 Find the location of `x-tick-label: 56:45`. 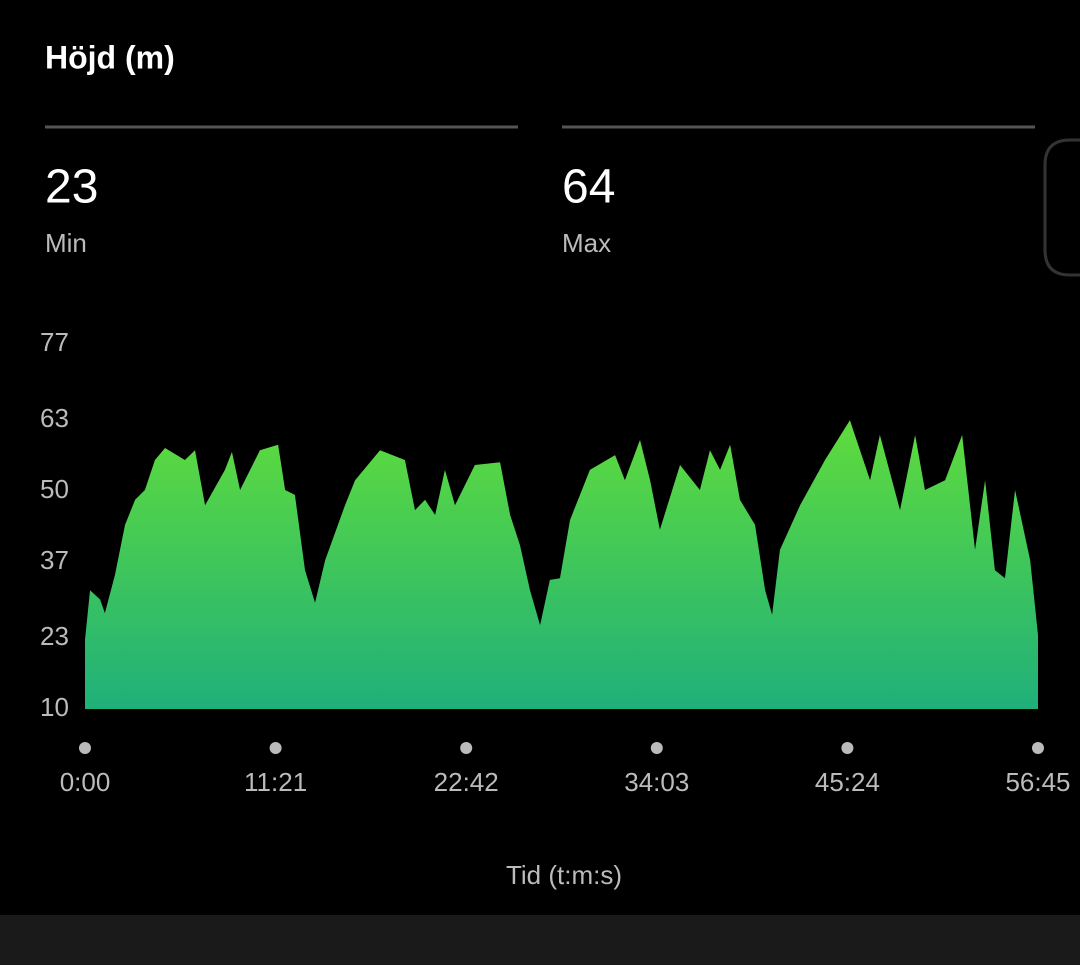

x-tick-label: 56:45 is located at coordinates (1037, 782).